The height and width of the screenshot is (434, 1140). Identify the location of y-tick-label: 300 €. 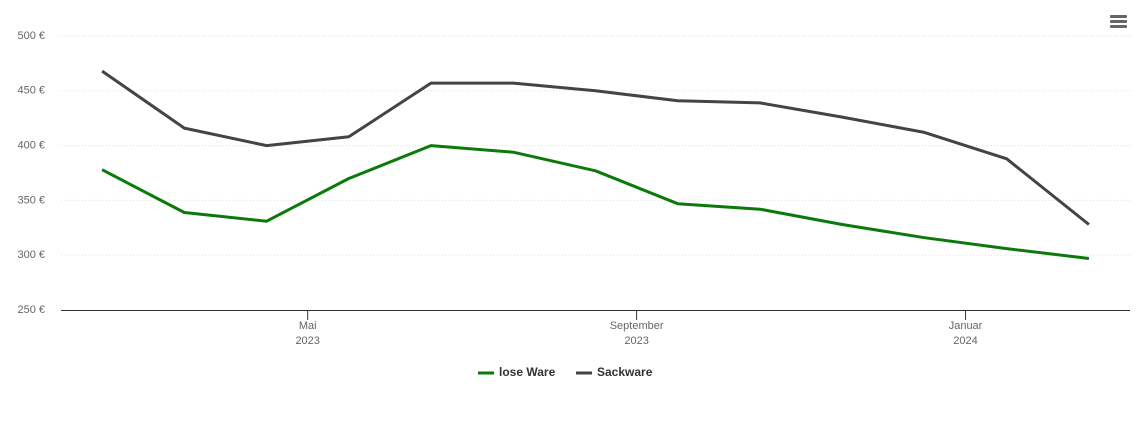
(31, 255).